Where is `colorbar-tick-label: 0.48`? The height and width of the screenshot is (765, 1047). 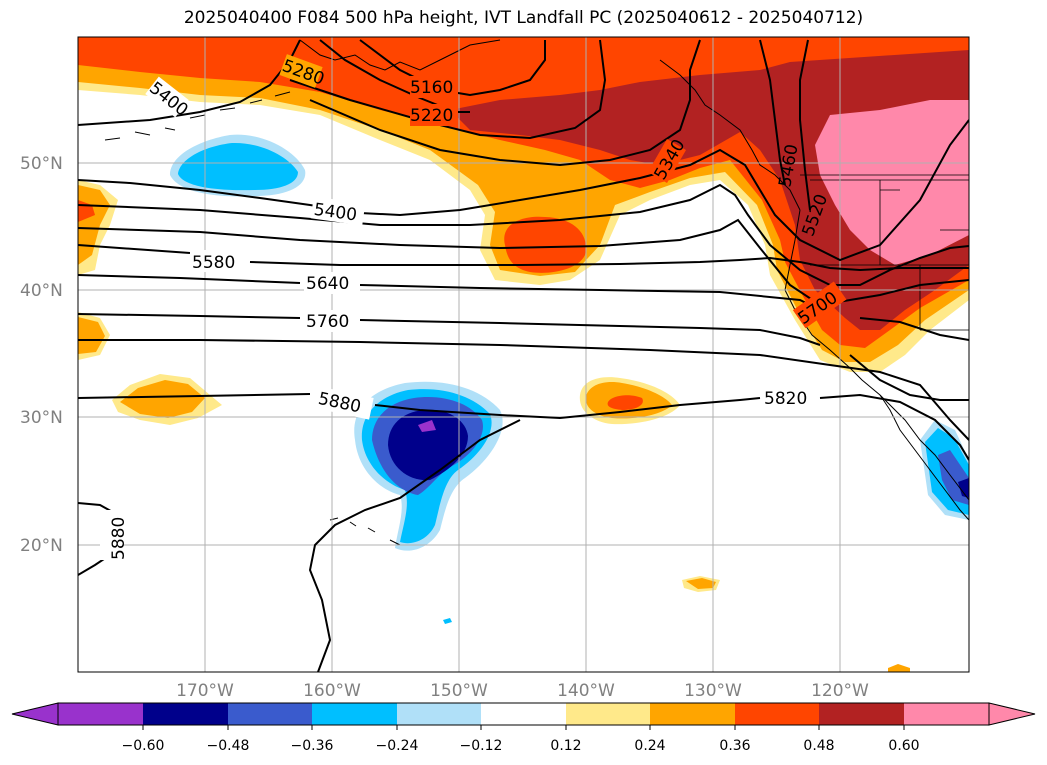 colorbar-tick-label: 0.48 is located at coordinates (818, 746).